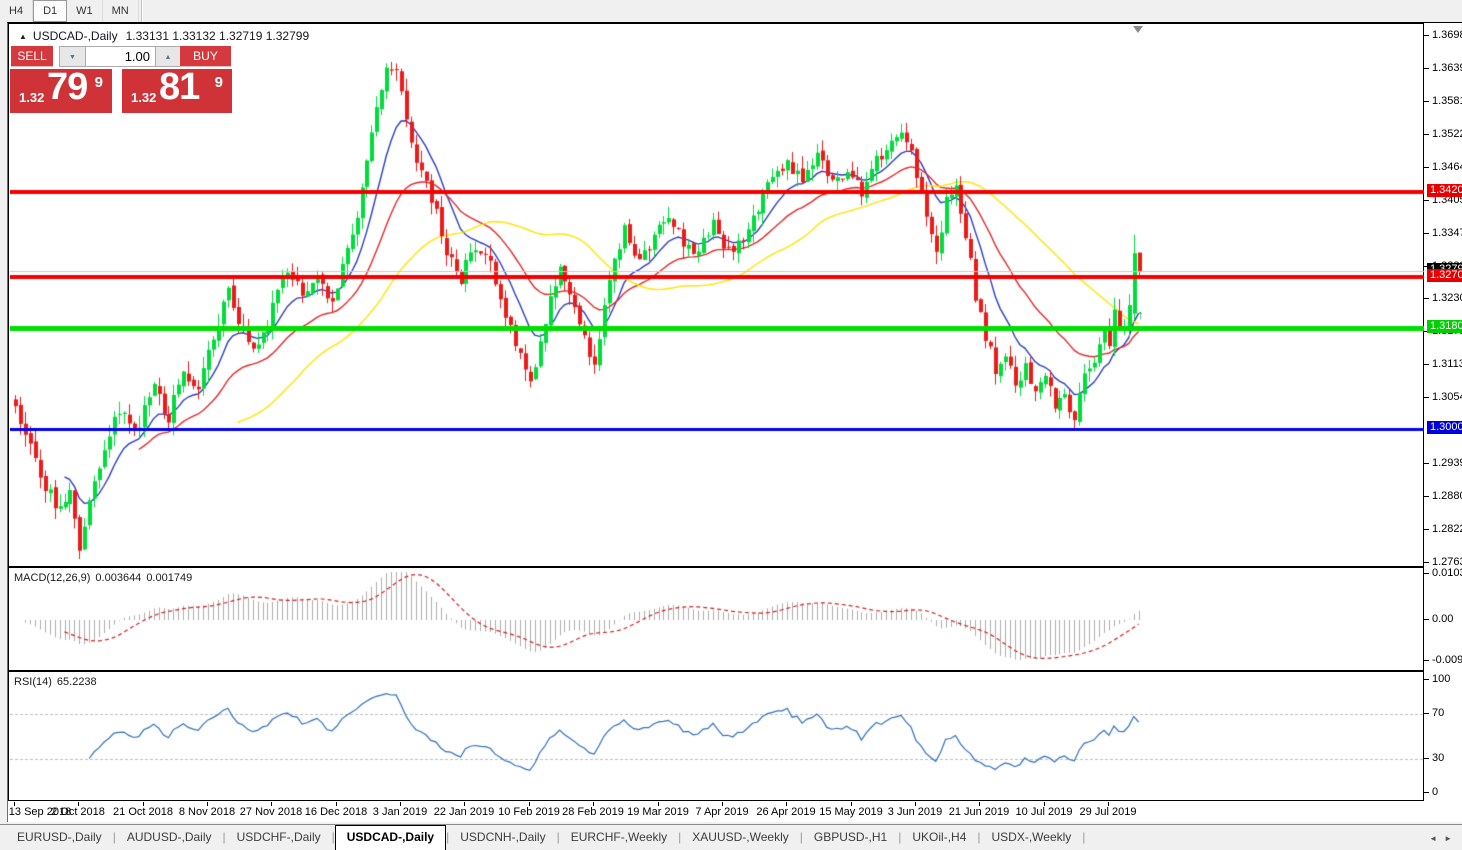  Describe the element at coordinates (390, 837) in the screenshot. I see `tab-usdcad-daily: USDCAD-,Daily` at that location.